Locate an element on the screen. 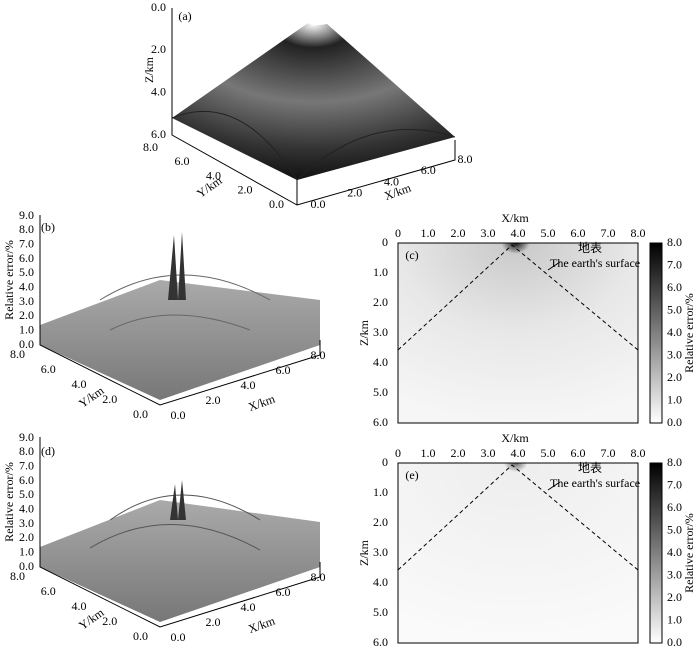 This screenshot has height=649, width=700. heatmap-c is located at coordinates (530, 333).